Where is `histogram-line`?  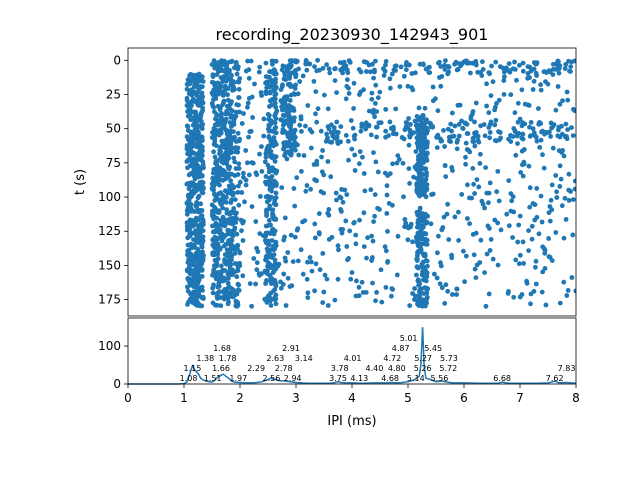
histogram-line is located at coordinates (352, 356).